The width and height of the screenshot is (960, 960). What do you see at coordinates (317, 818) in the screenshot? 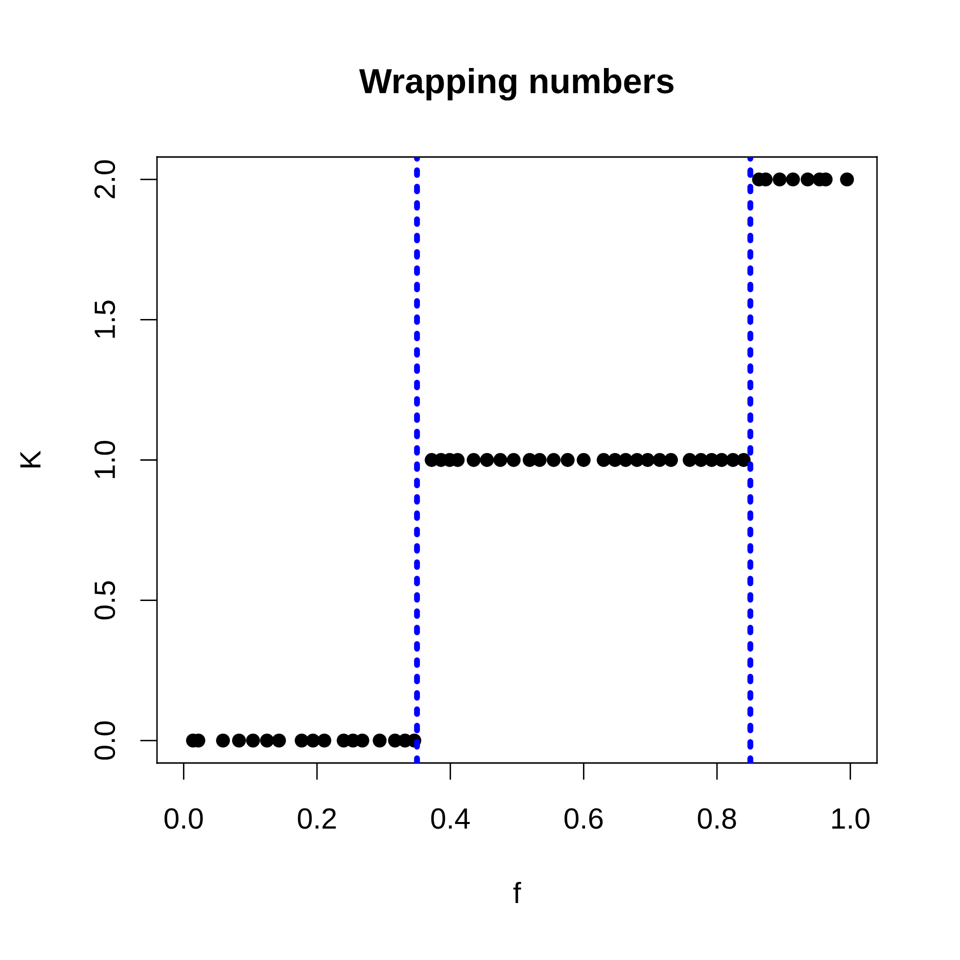
I see `x-tick-label: 0.2` at bounding box center [317, 818].